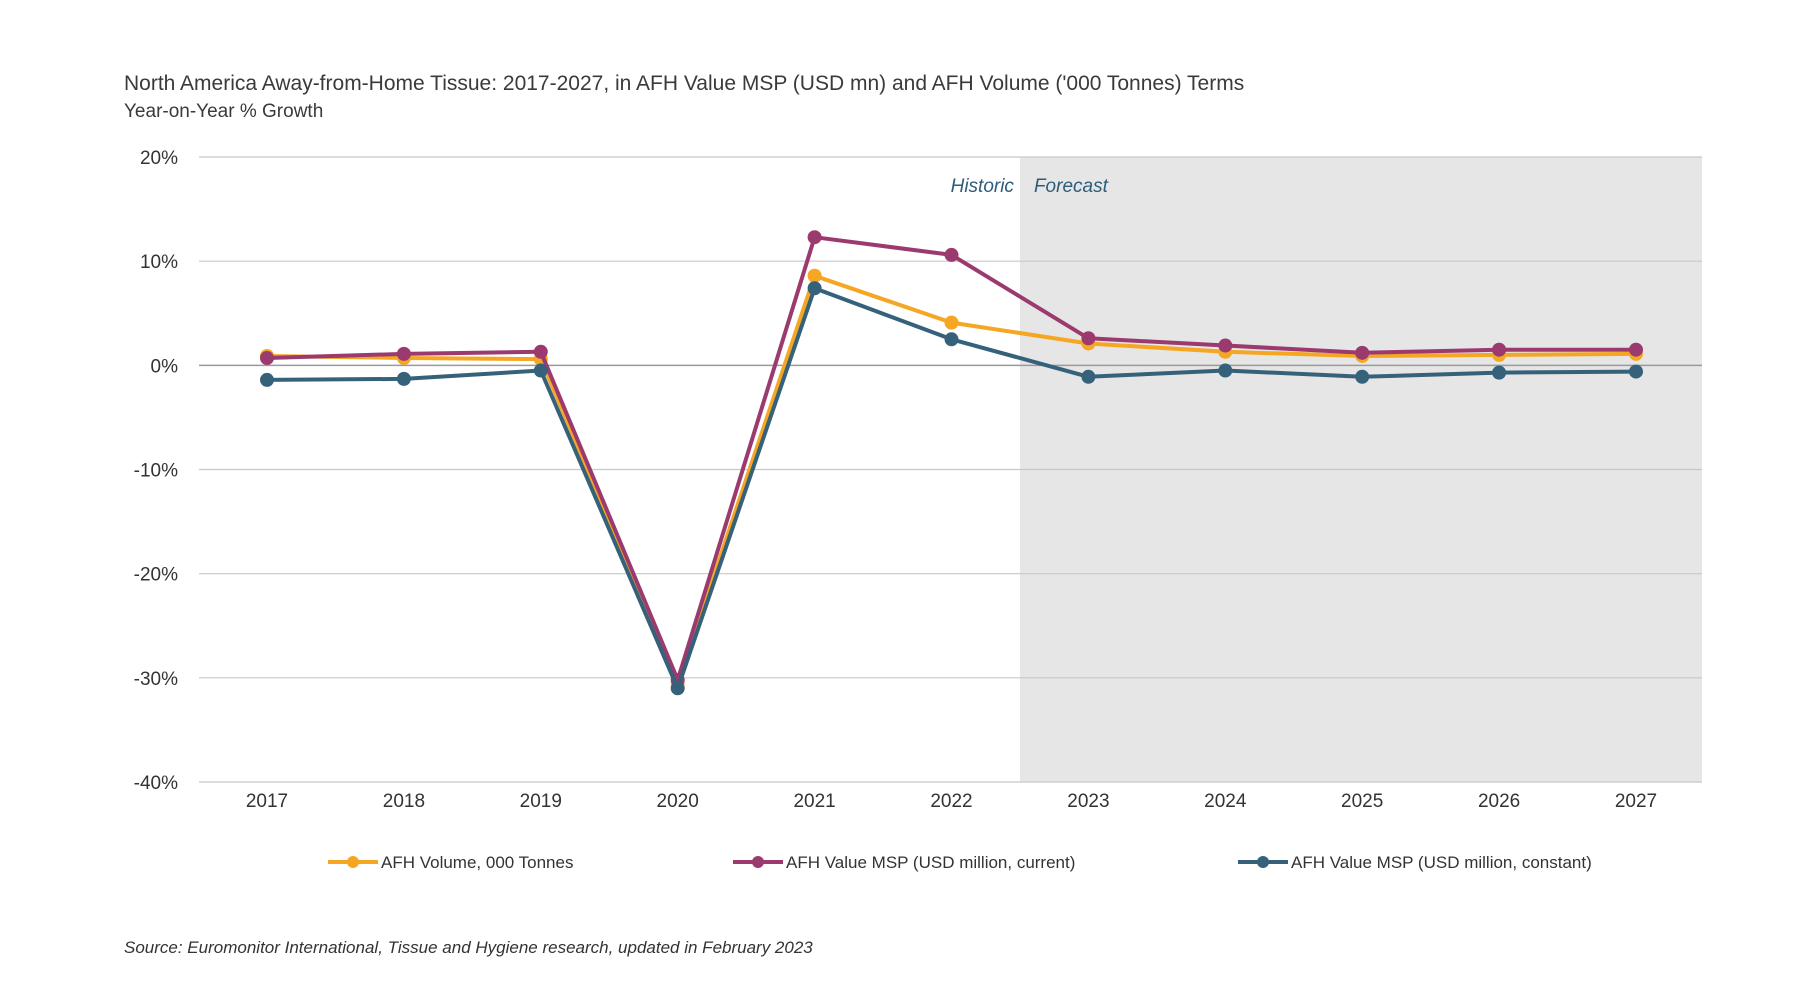 The image size is (1800, 998). I want to click on x-tick-label: 2025, so click(1362, 801).